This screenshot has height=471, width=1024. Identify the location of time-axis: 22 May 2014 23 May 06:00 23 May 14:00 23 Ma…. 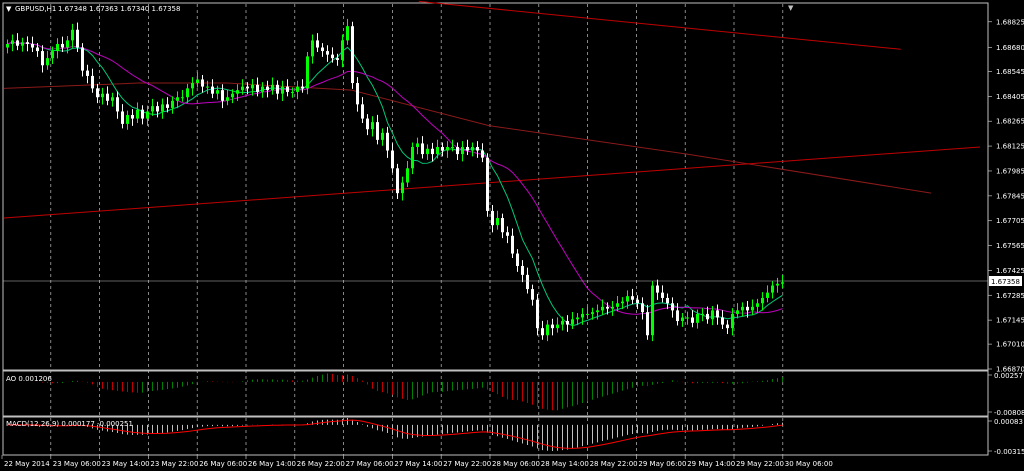
(417, 461).